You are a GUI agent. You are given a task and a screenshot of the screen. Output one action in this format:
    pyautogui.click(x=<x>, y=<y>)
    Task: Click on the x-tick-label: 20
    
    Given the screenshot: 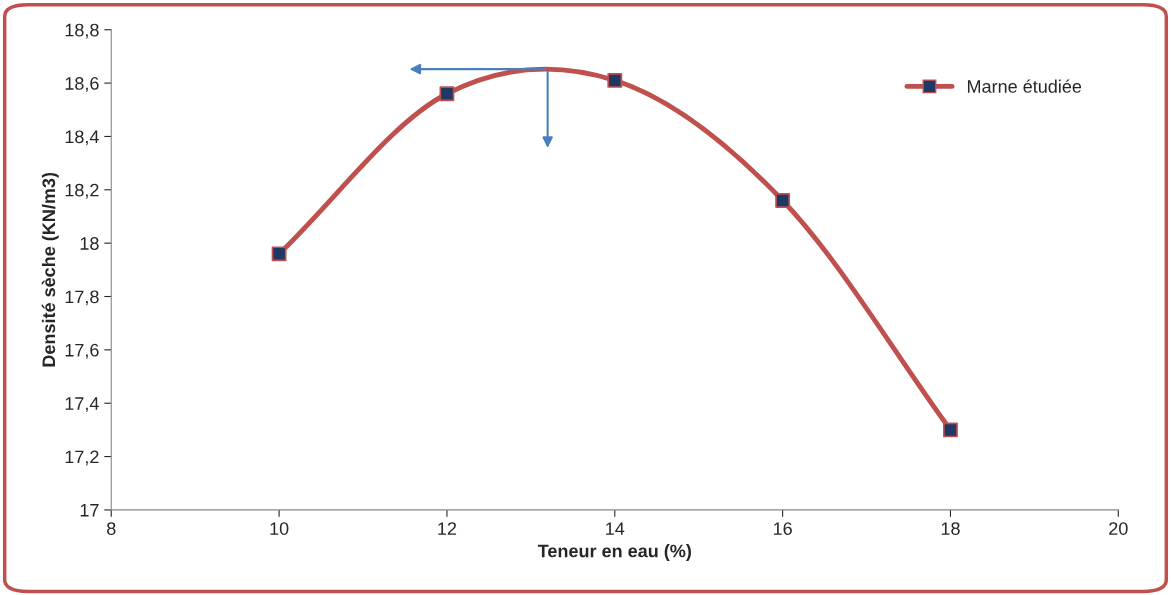 What is the action you would take?
    pyautogui.click(x=1118, y=528)
    